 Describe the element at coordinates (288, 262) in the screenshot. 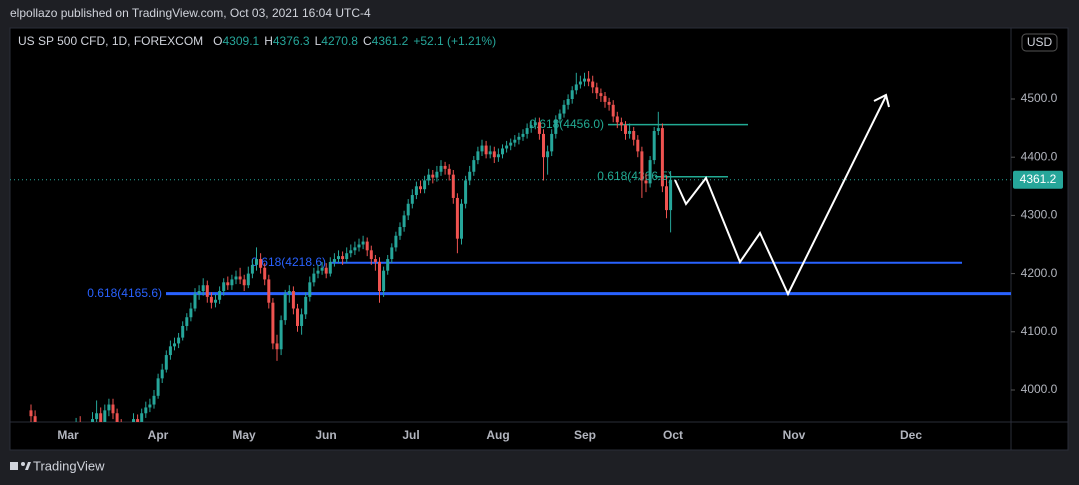

I see `fib-label: 0.618(4218.6)` at that location.